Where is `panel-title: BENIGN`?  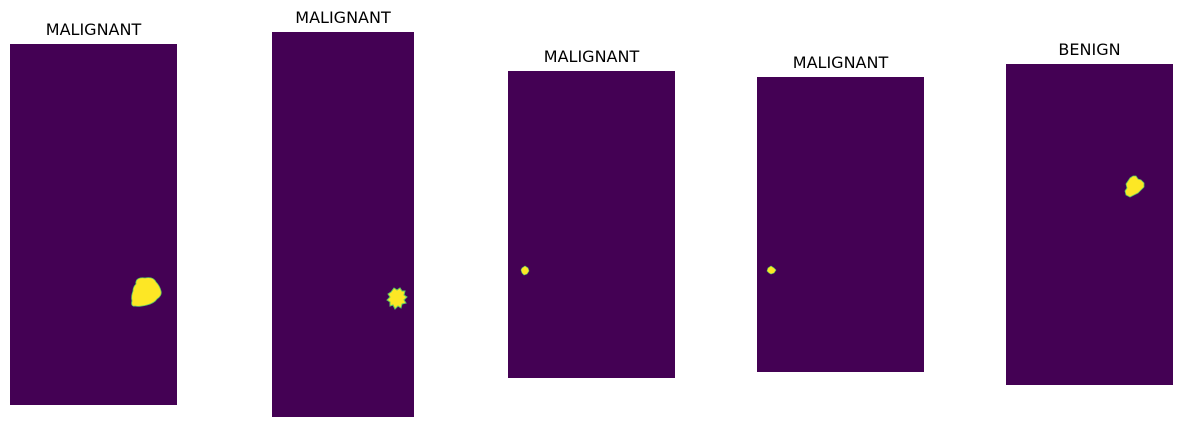 panel-title: BENIGN is located at coordinates (1089, 49).